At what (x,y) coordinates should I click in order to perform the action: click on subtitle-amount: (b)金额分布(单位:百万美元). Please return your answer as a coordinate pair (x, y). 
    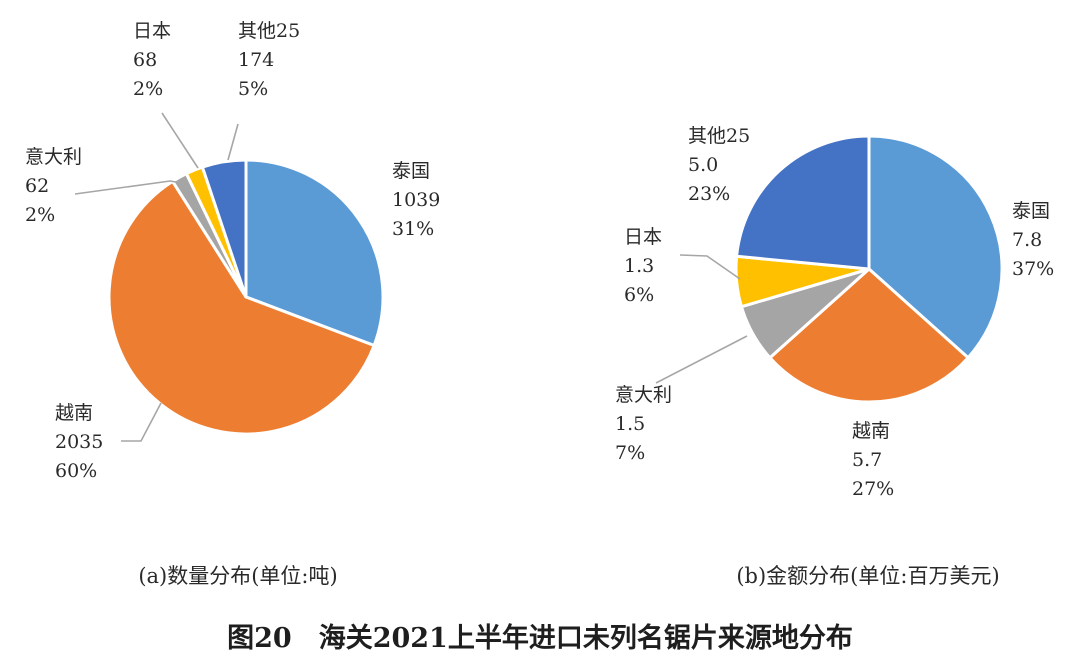
    Looking at the image, I should click on (867, 576).